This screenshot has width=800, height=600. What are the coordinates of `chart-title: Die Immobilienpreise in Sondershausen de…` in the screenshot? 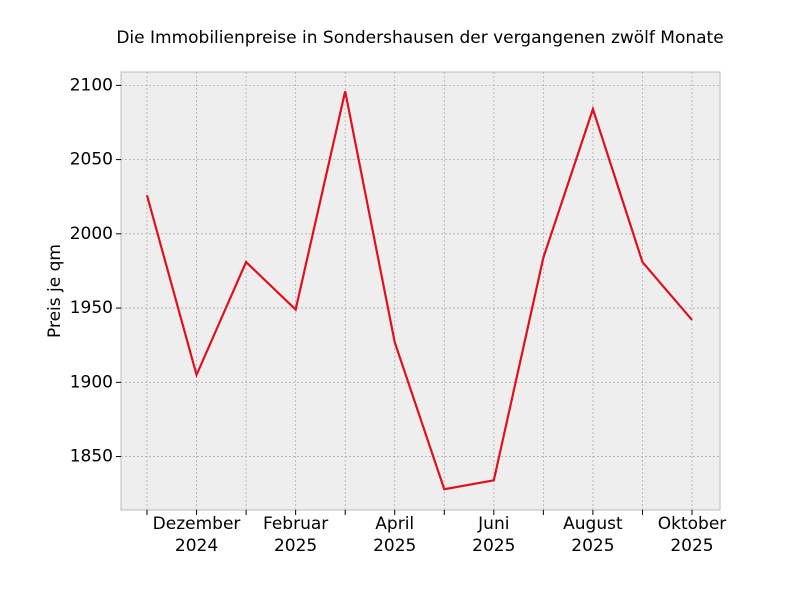 It's located at (419, 38).